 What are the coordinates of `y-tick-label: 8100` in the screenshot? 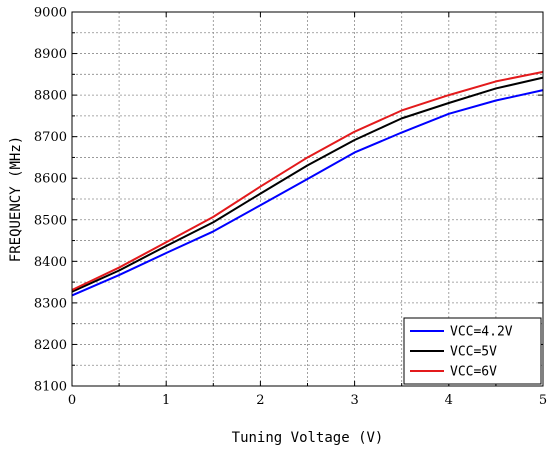 It's located at (50, 387).